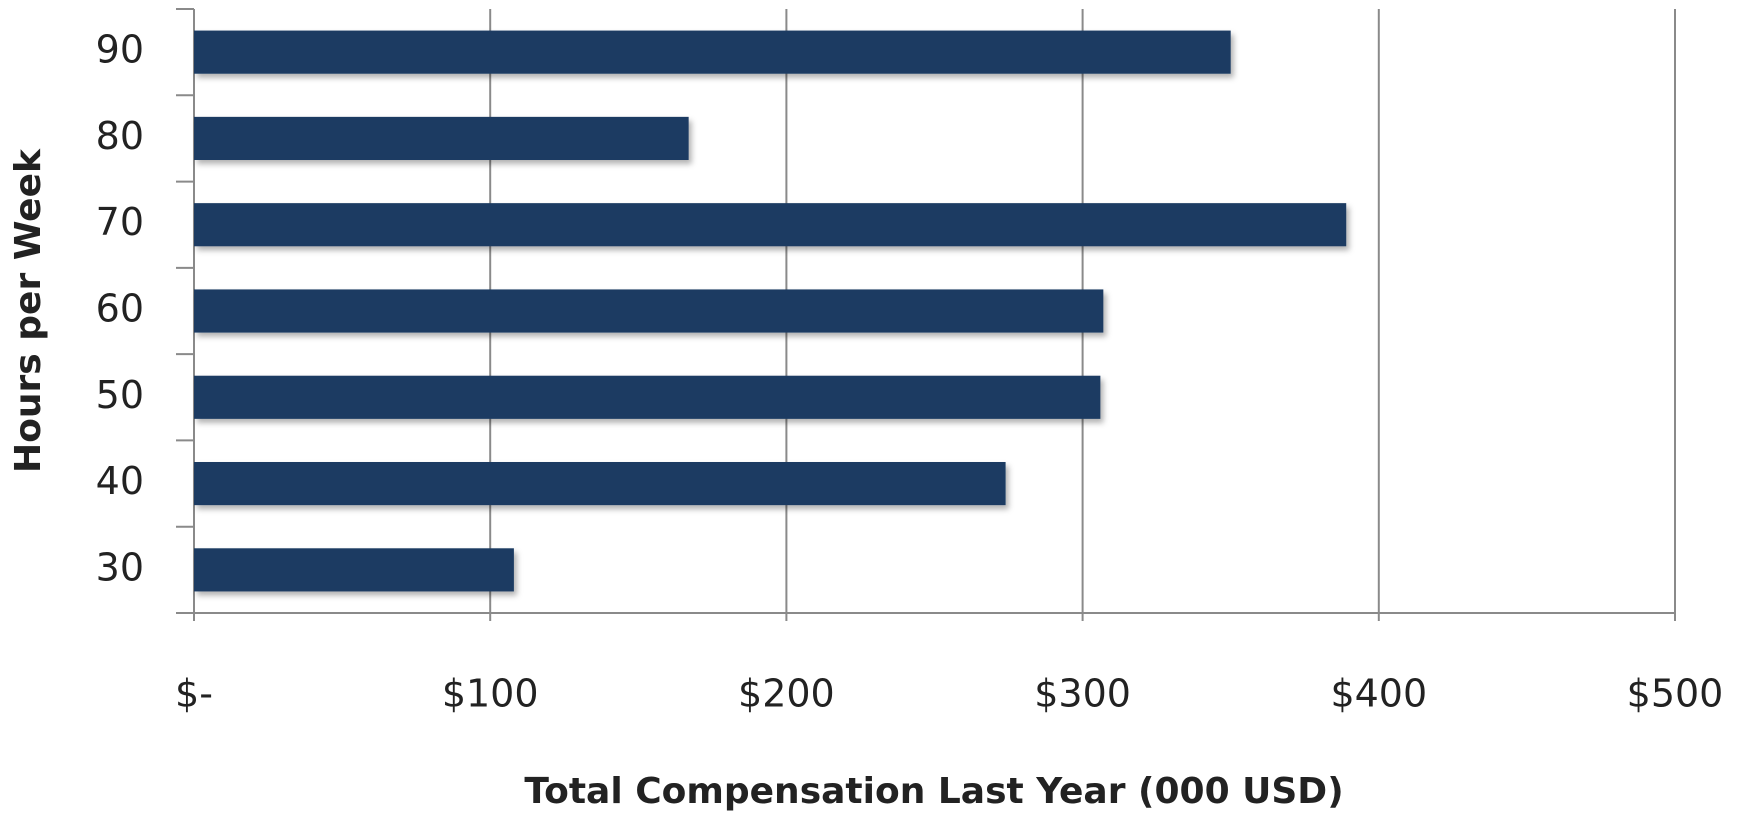  Describe the element at coordinates (120, 567) in the screenshot. I see `y-tick-label: 30` at that location.